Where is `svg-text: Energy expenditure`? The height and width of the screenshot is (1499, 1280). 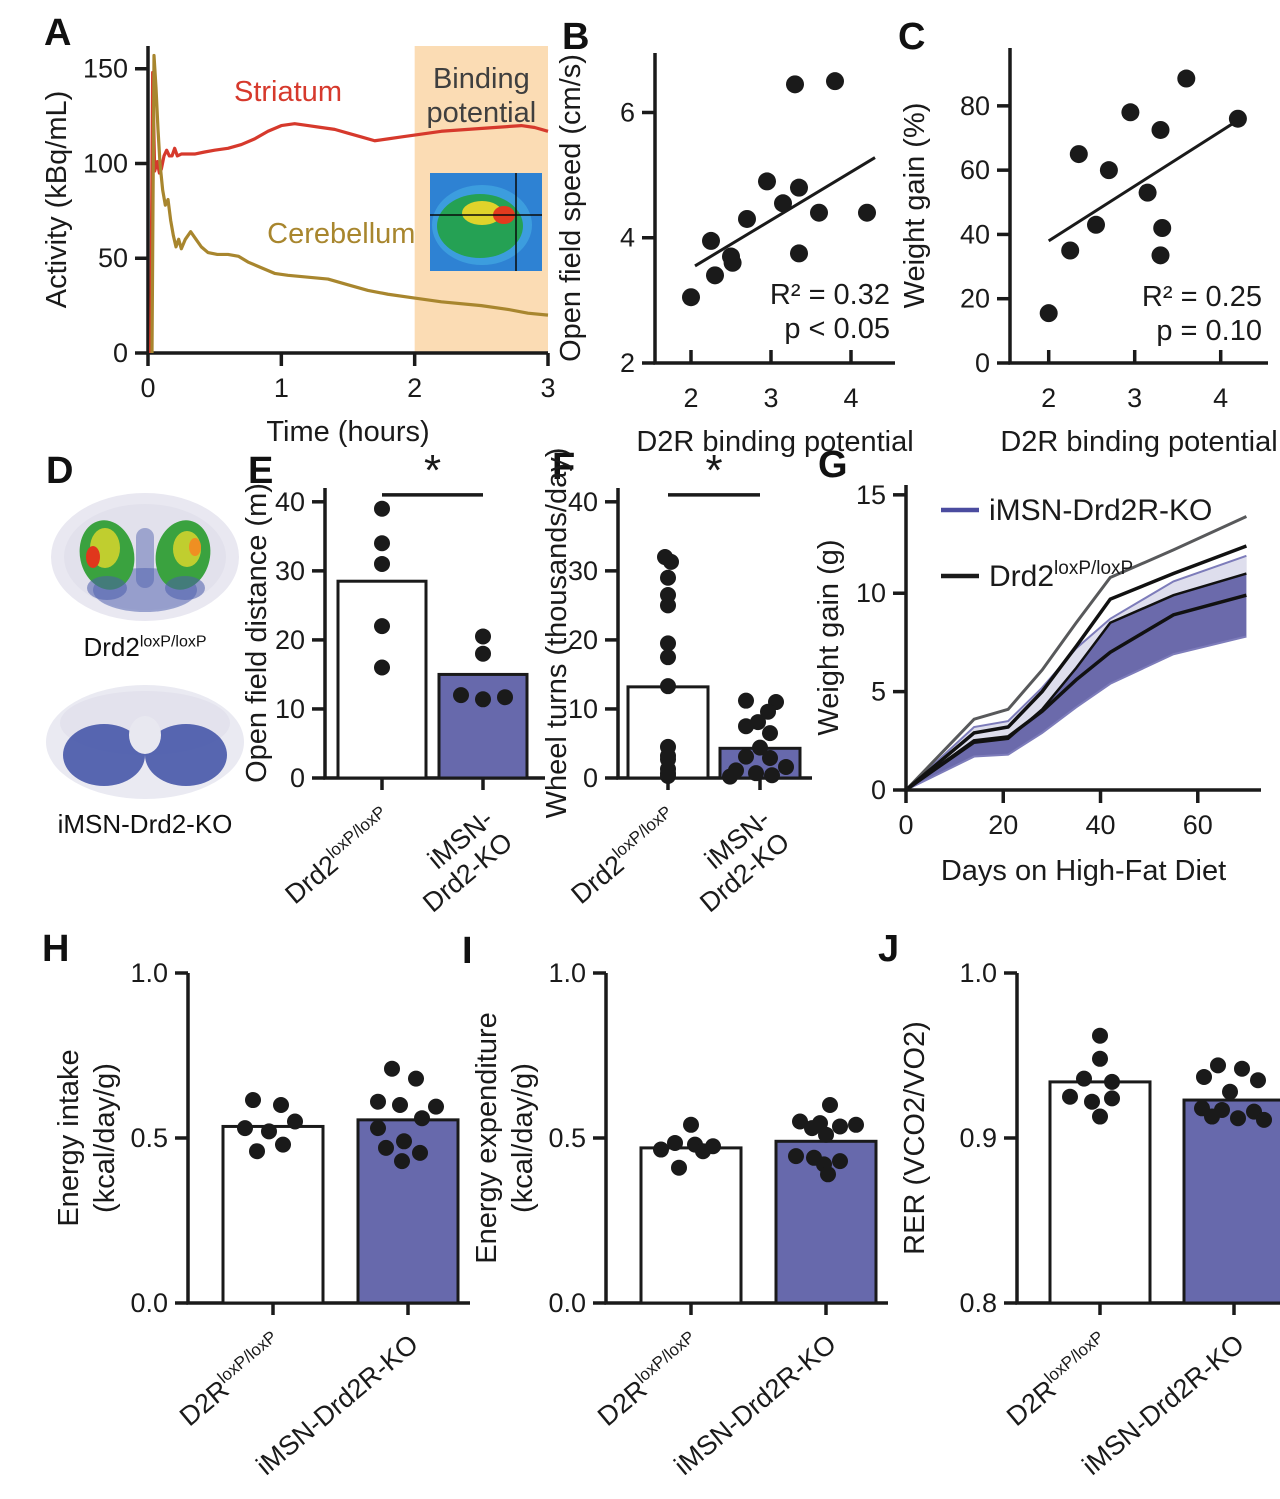 svg-text: Energy expenditure is located at coordinates (487, 1138).